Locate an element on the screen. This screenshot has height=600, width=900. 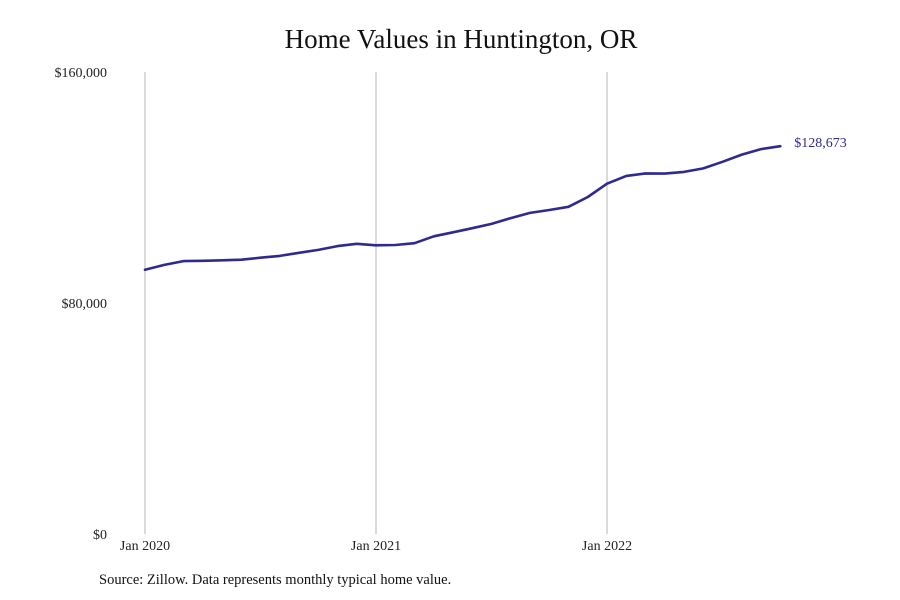
x-tick-label: Jan 2022 is located at coordinates (607, 546).